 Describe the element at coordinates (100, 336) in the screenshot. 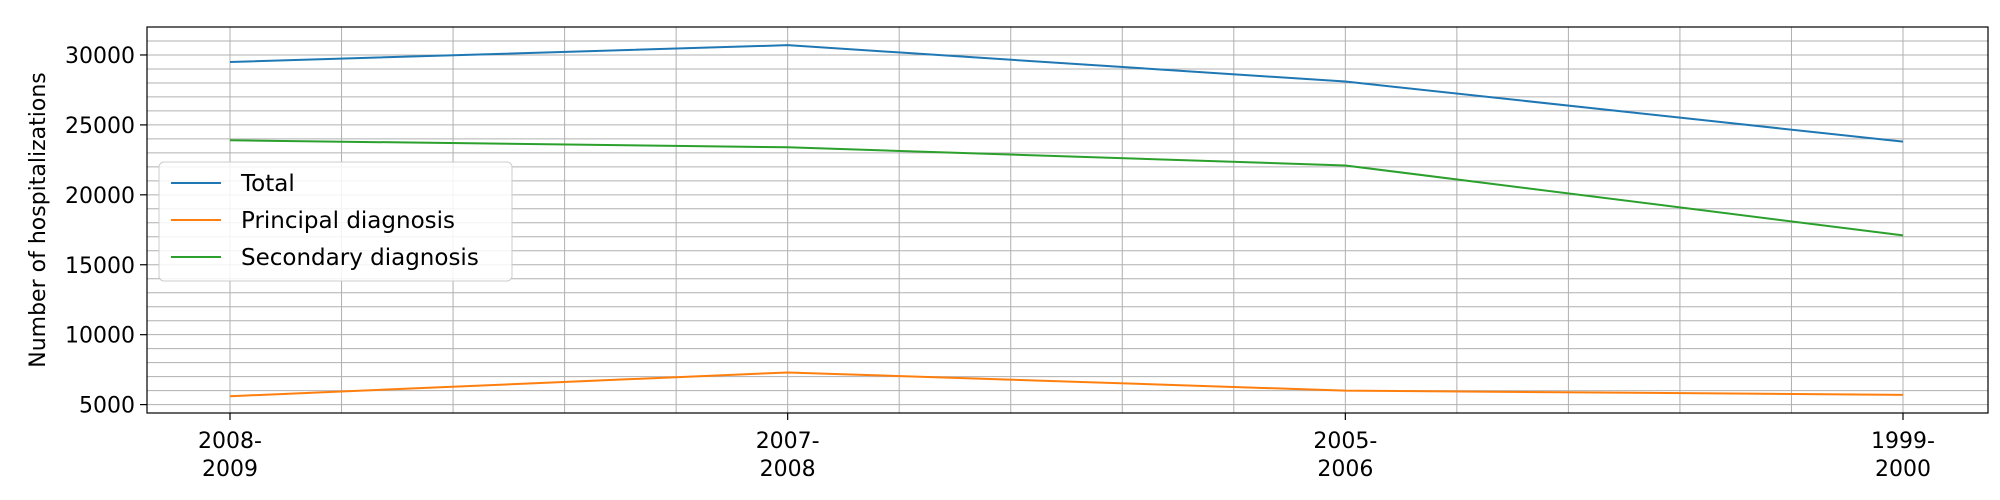

I see `y-tick-label: 10000` at that location.